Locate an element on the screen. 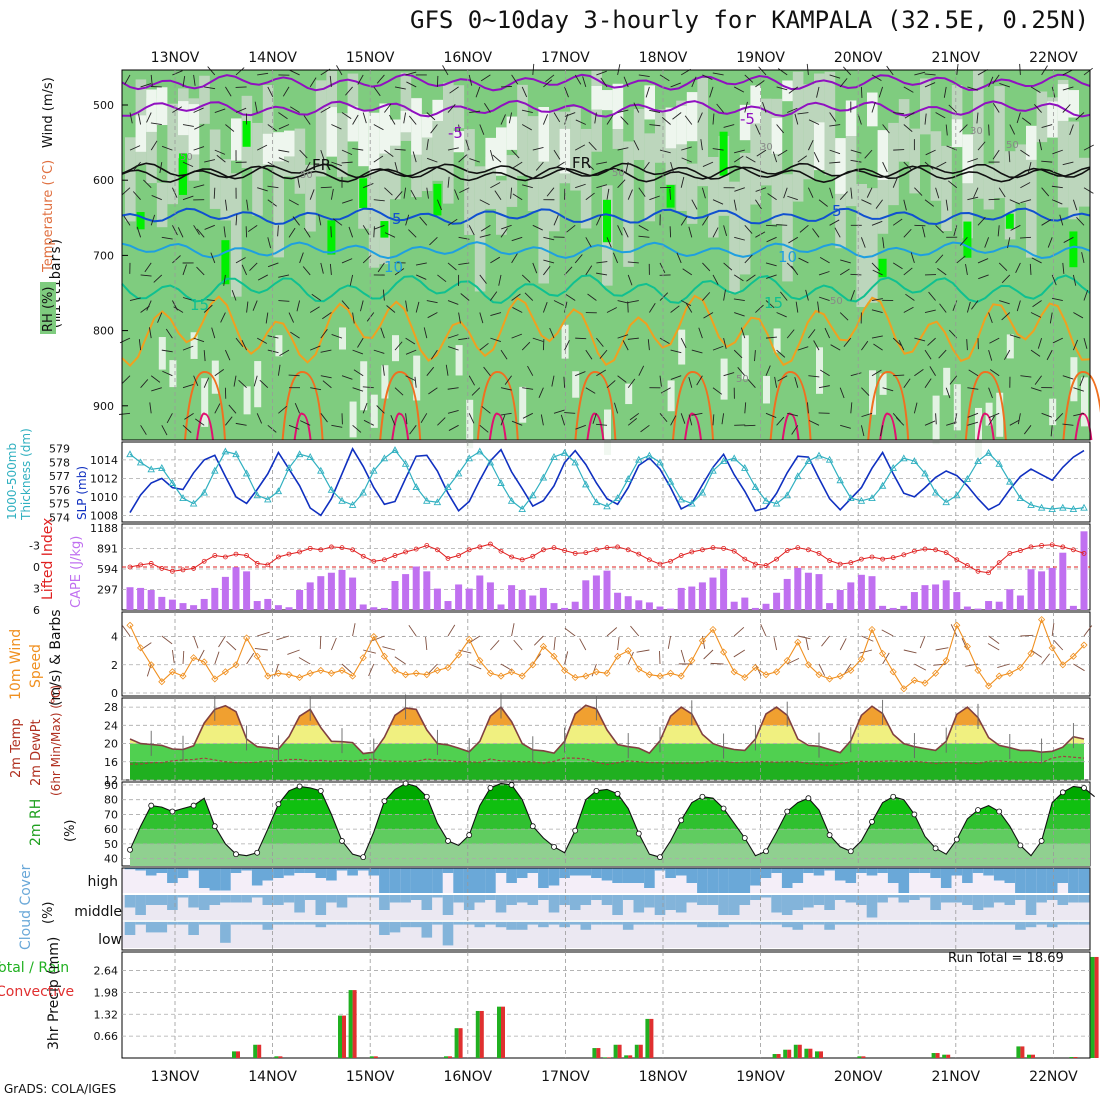  rh2m-axis-label-2: (%) is located at coordinates (70, 831).